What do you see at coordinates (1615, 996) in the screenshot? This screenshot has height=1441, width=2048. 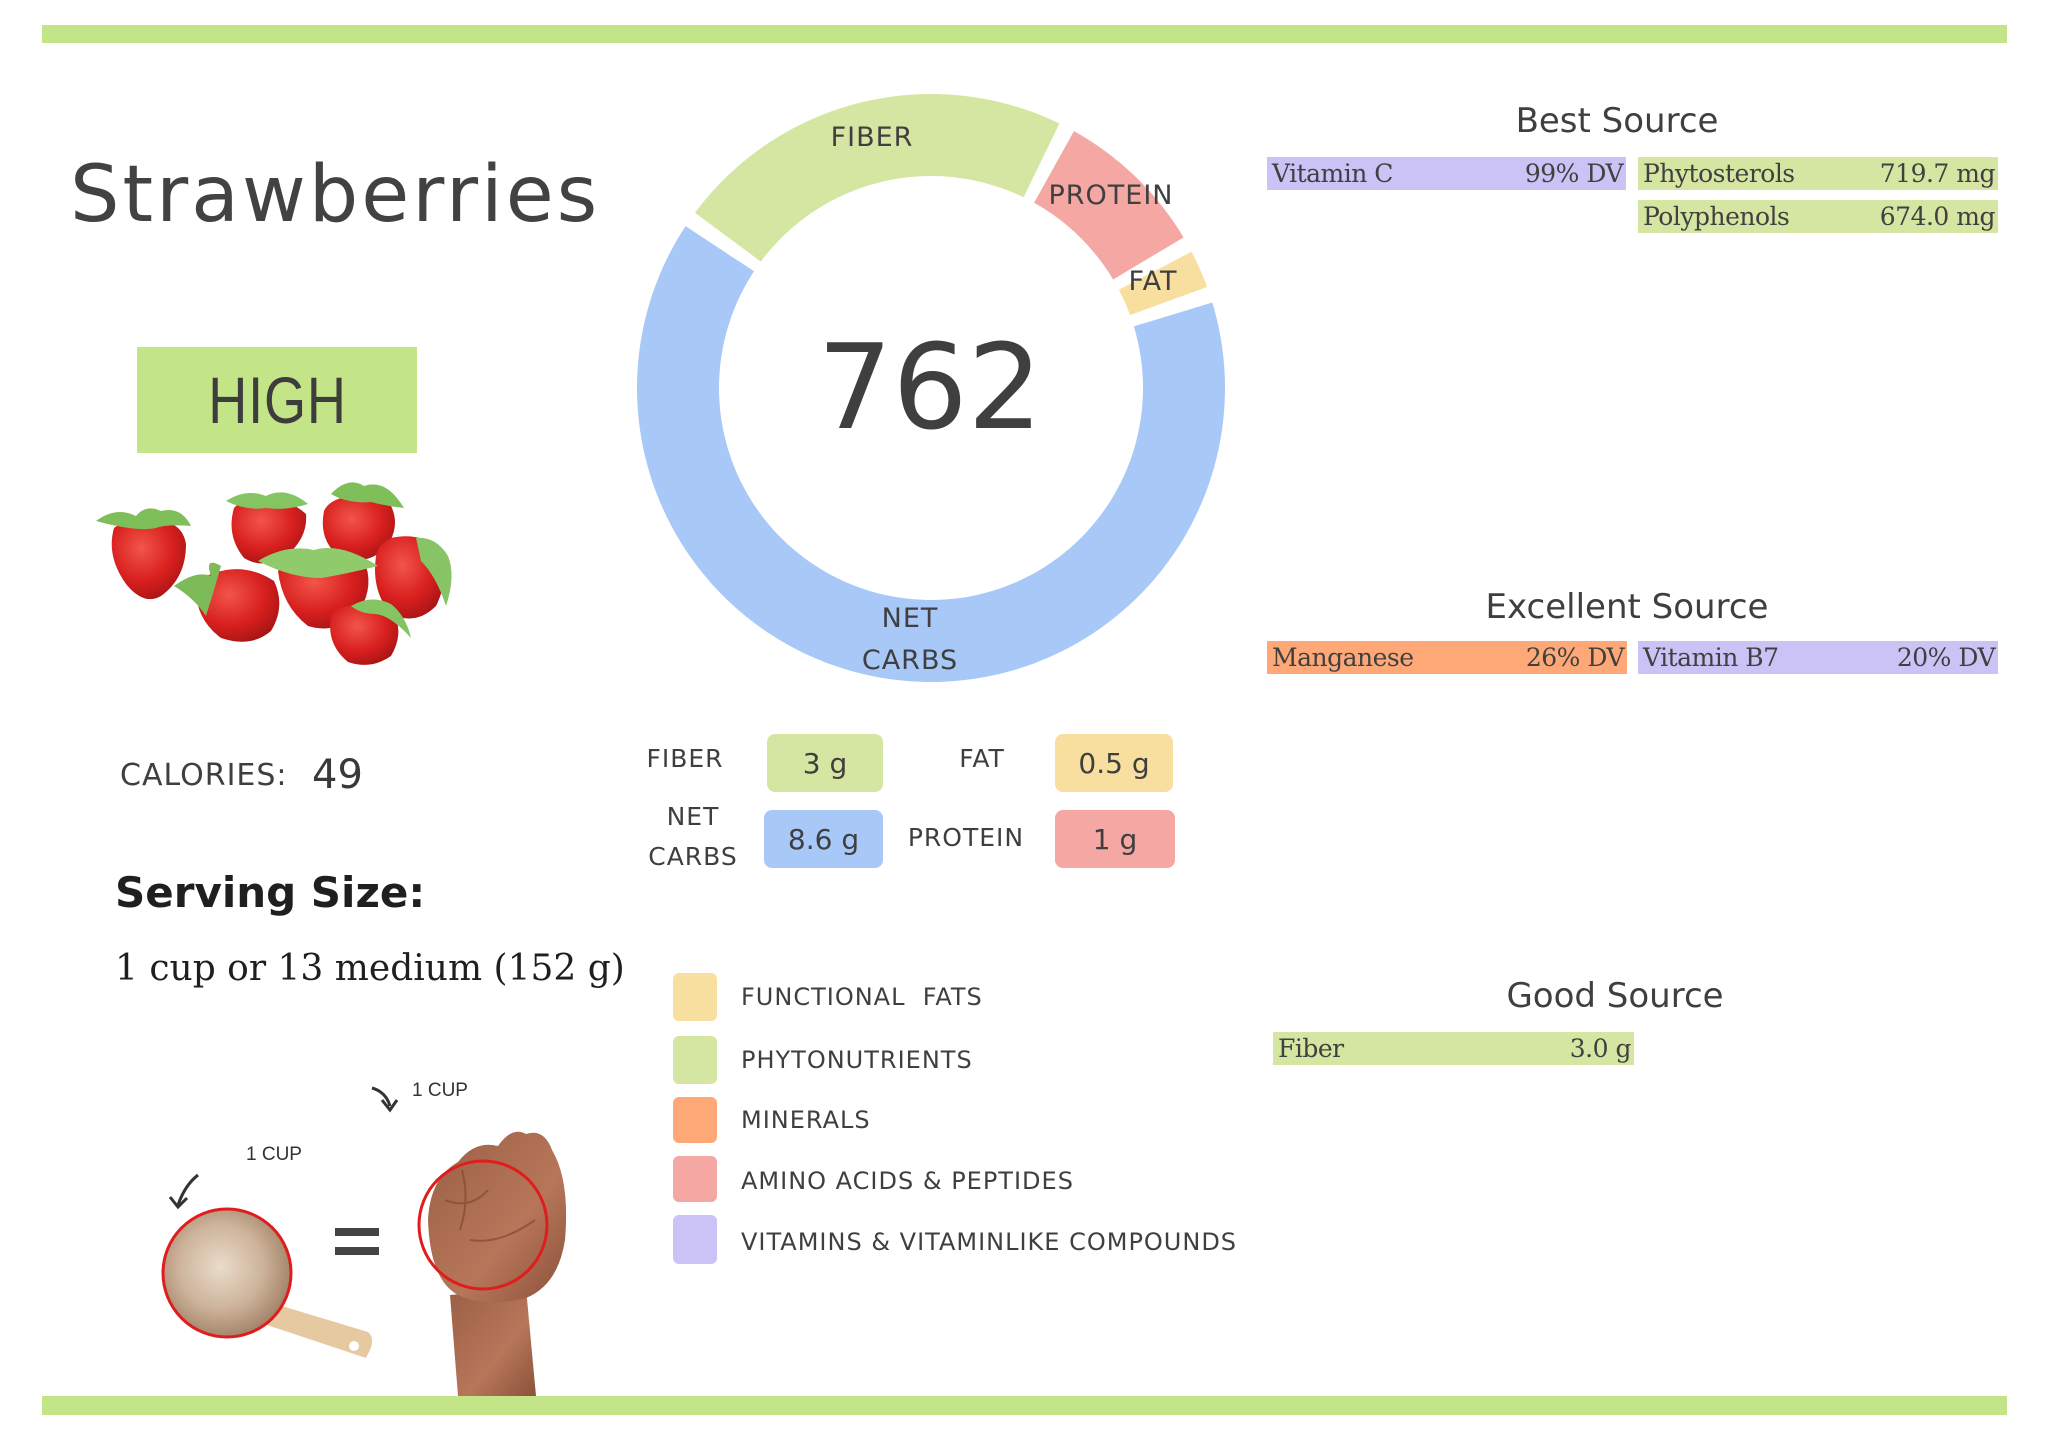 I see `good-source-title: Good Source` at bounding box center [1615, 996].